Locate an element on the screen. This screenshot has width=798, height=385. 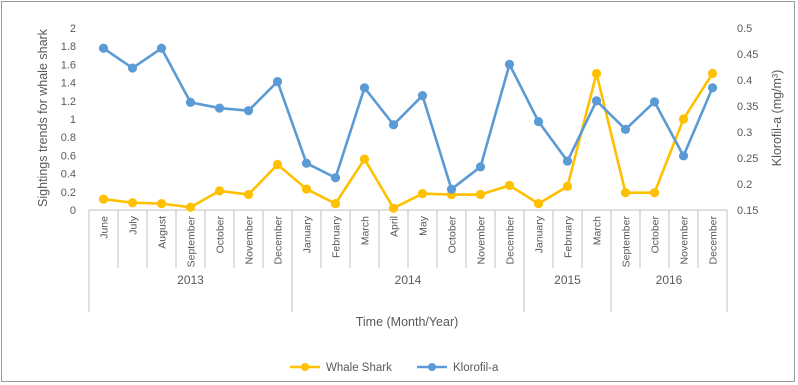
y-tick-label: 1.8 is located at coordinates (68, 47).